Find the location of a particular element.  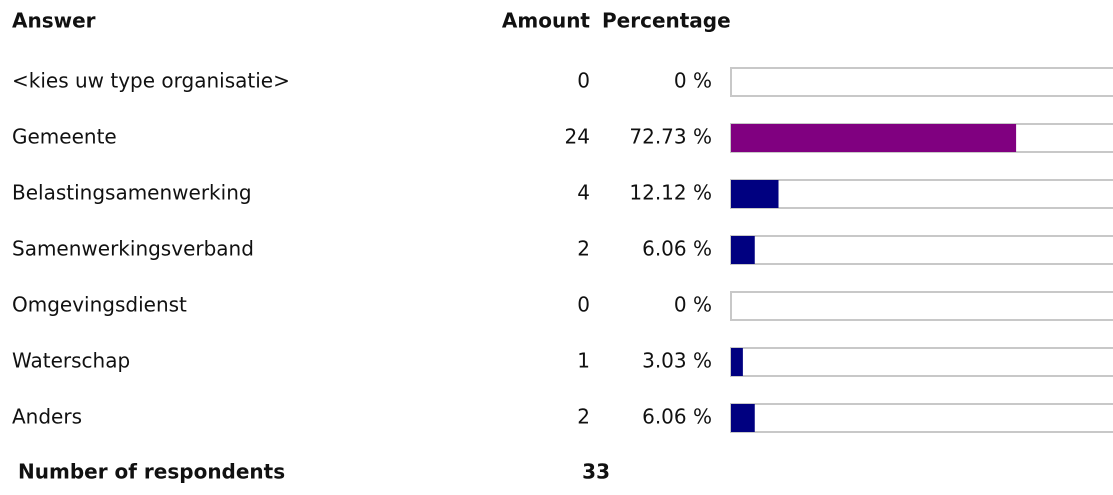

answer-label: <kies uw type organisatie> is located at coordinates (151, 81).